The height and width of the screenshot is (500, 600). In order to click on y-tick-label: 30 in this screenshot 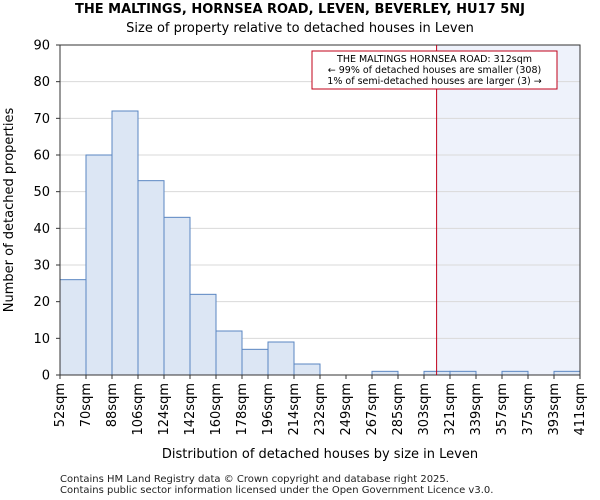, I will do `click(41, 266)`.